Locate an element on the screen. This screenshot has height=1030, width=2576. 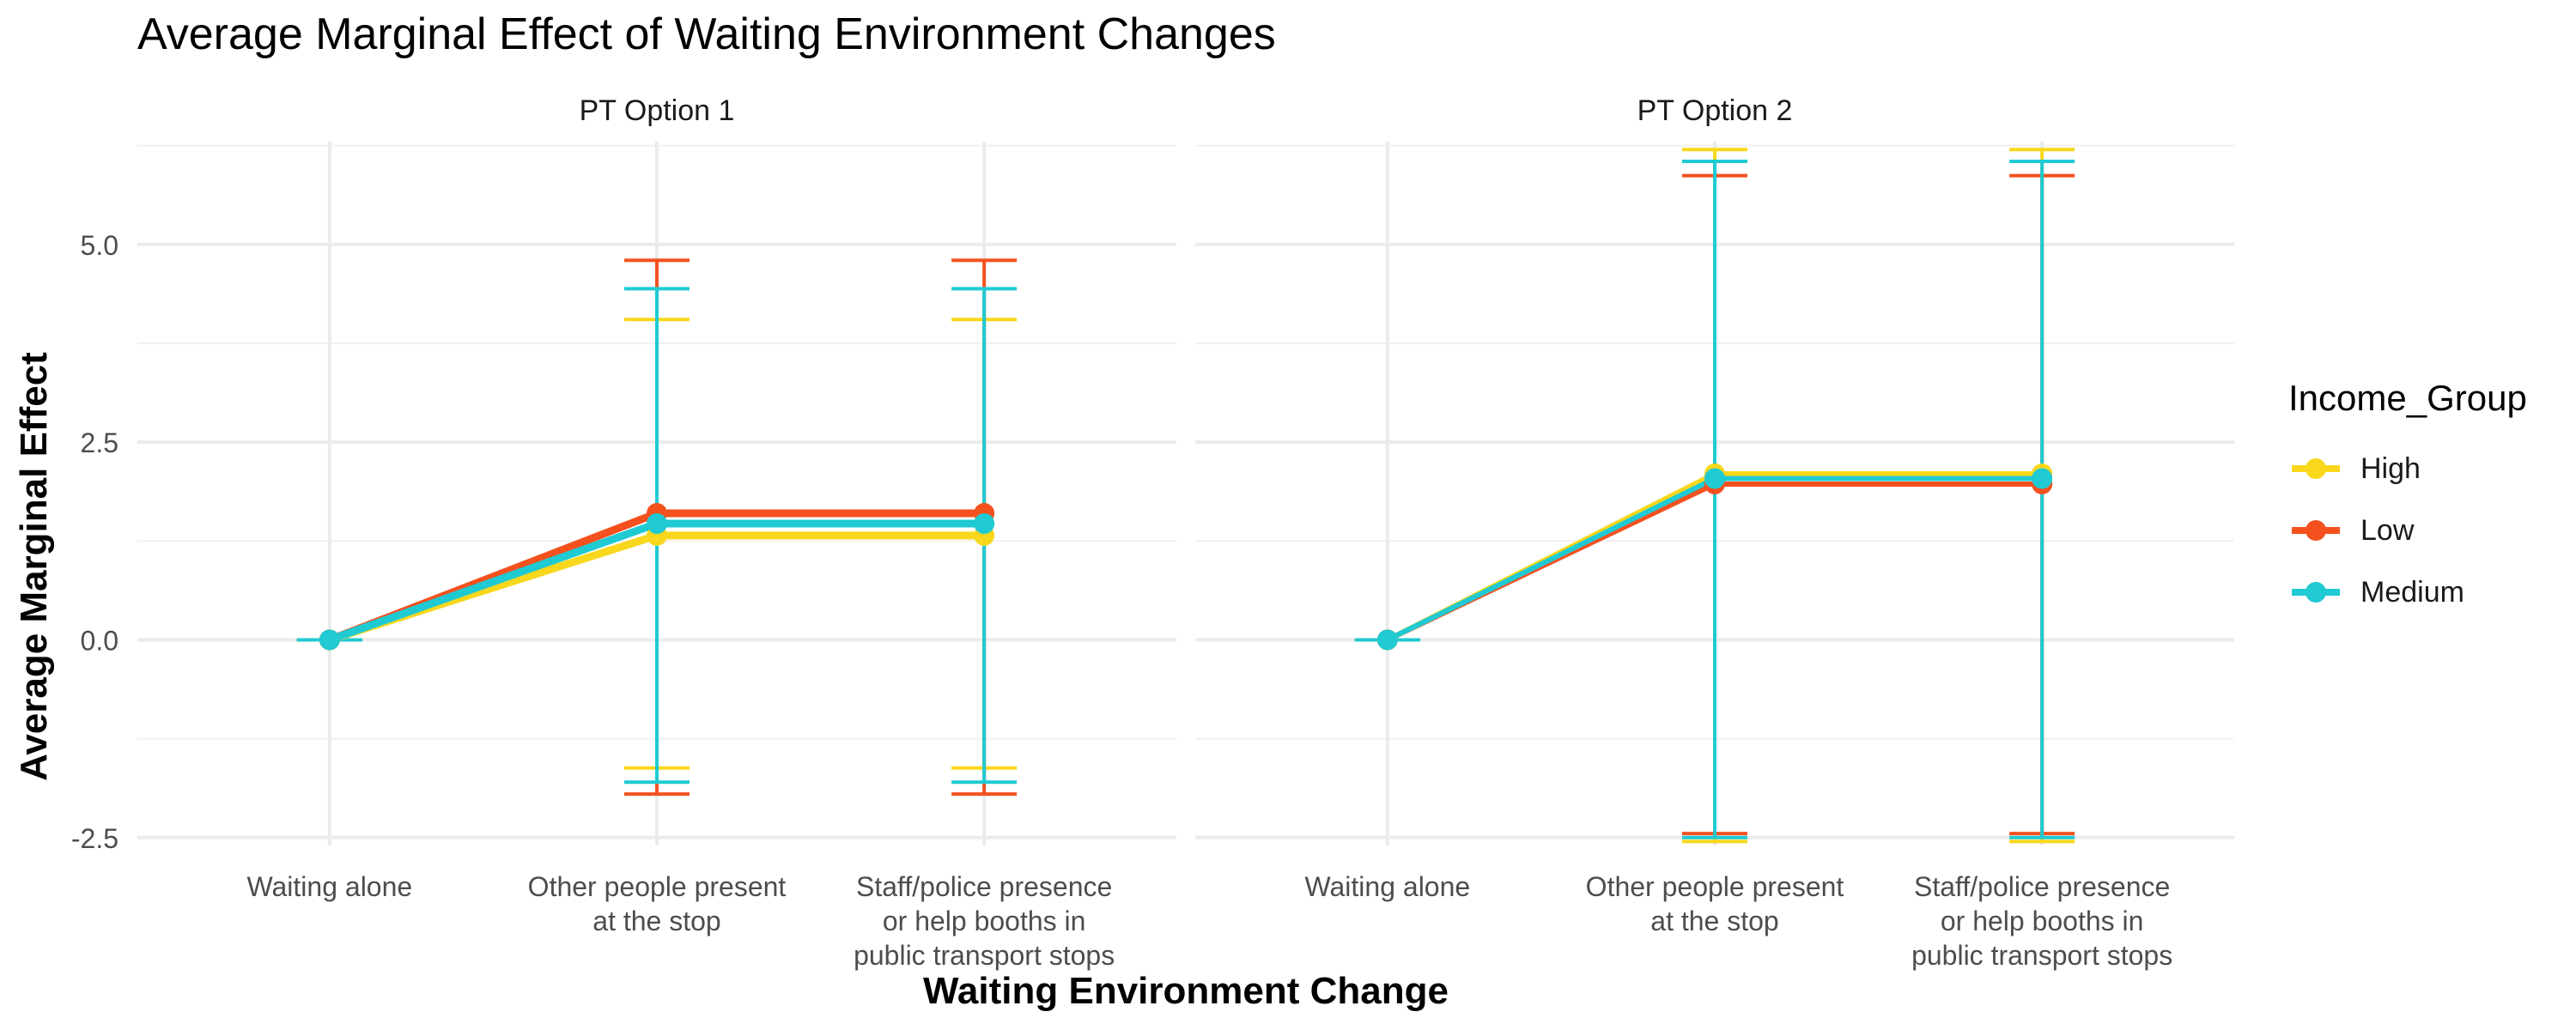
legend-title: Income_Group is located at coordinates (2407, 398).